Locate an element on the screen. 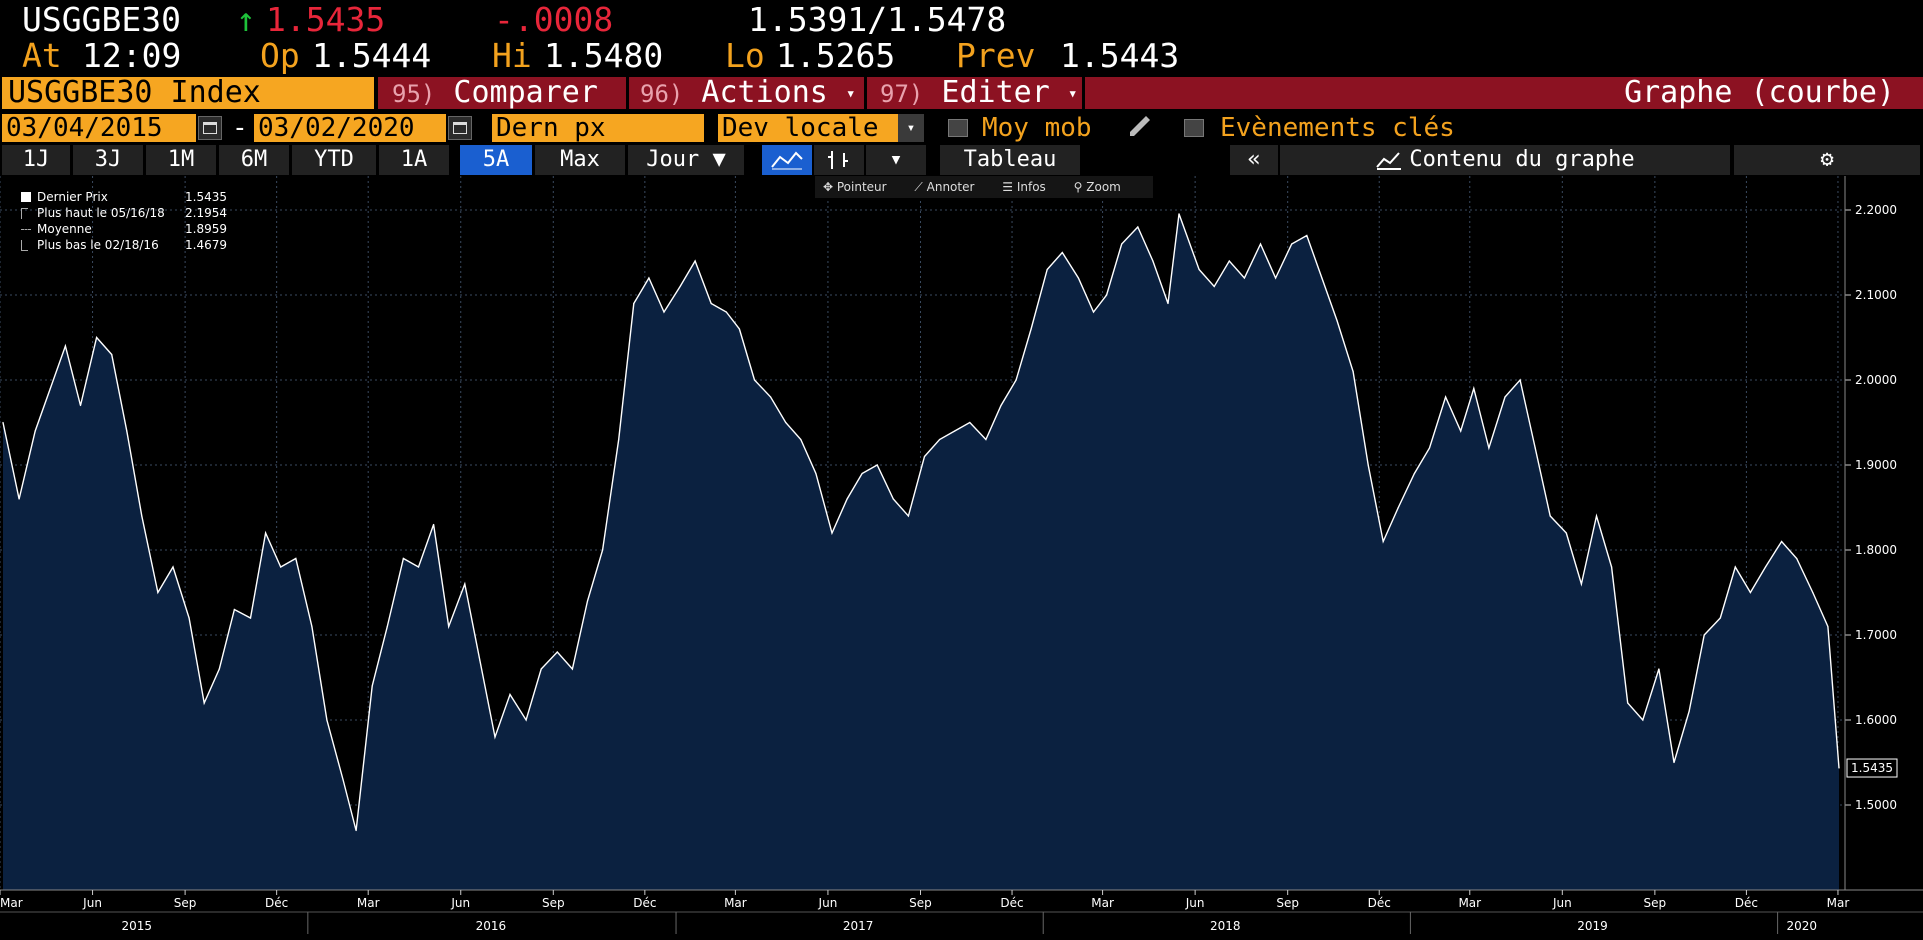 This screenshot has width=1923, height=940. moving-average-checkbox is located at coordinates (958, 128).